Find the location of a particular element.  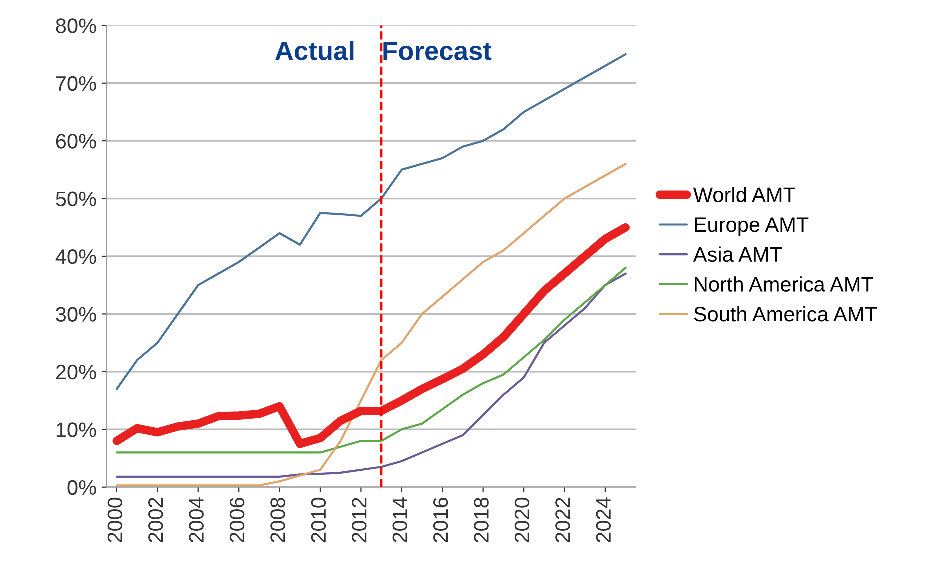

legend-label: World AMT is located at coordinates (744, 194).